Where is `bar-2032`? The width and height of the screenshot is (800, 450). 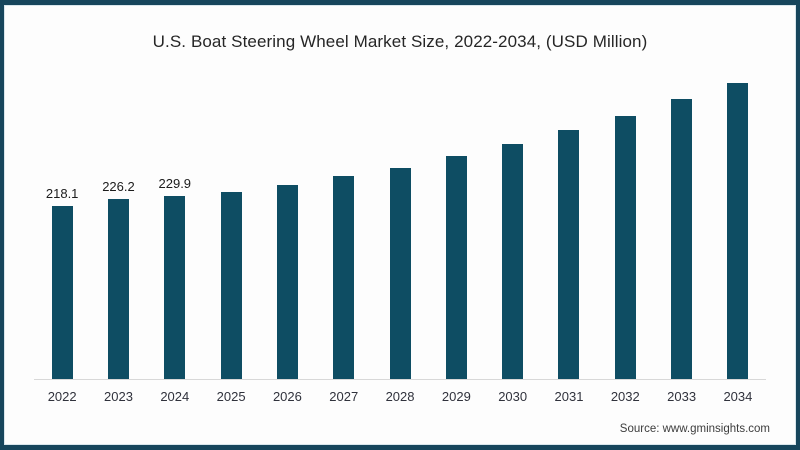
bar-2032 is located at coordinates (625, 247).